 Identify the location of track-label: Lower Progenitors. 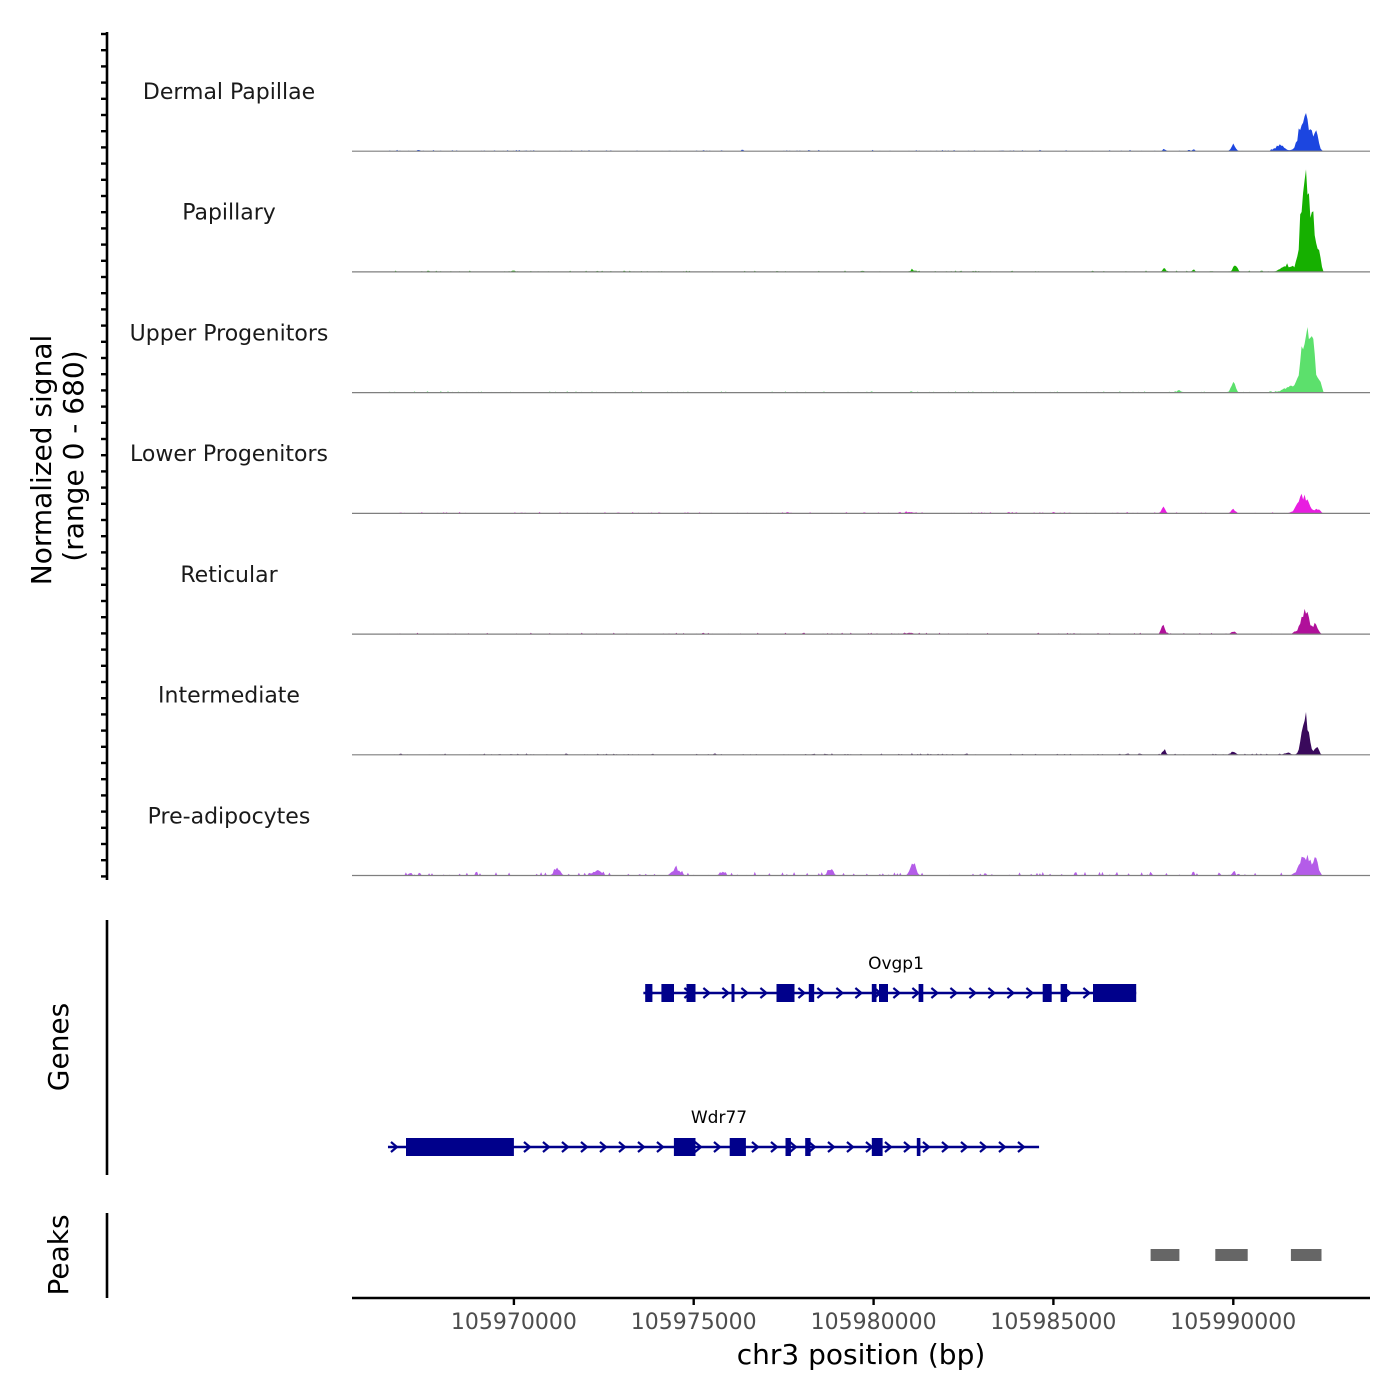
(229, 454).